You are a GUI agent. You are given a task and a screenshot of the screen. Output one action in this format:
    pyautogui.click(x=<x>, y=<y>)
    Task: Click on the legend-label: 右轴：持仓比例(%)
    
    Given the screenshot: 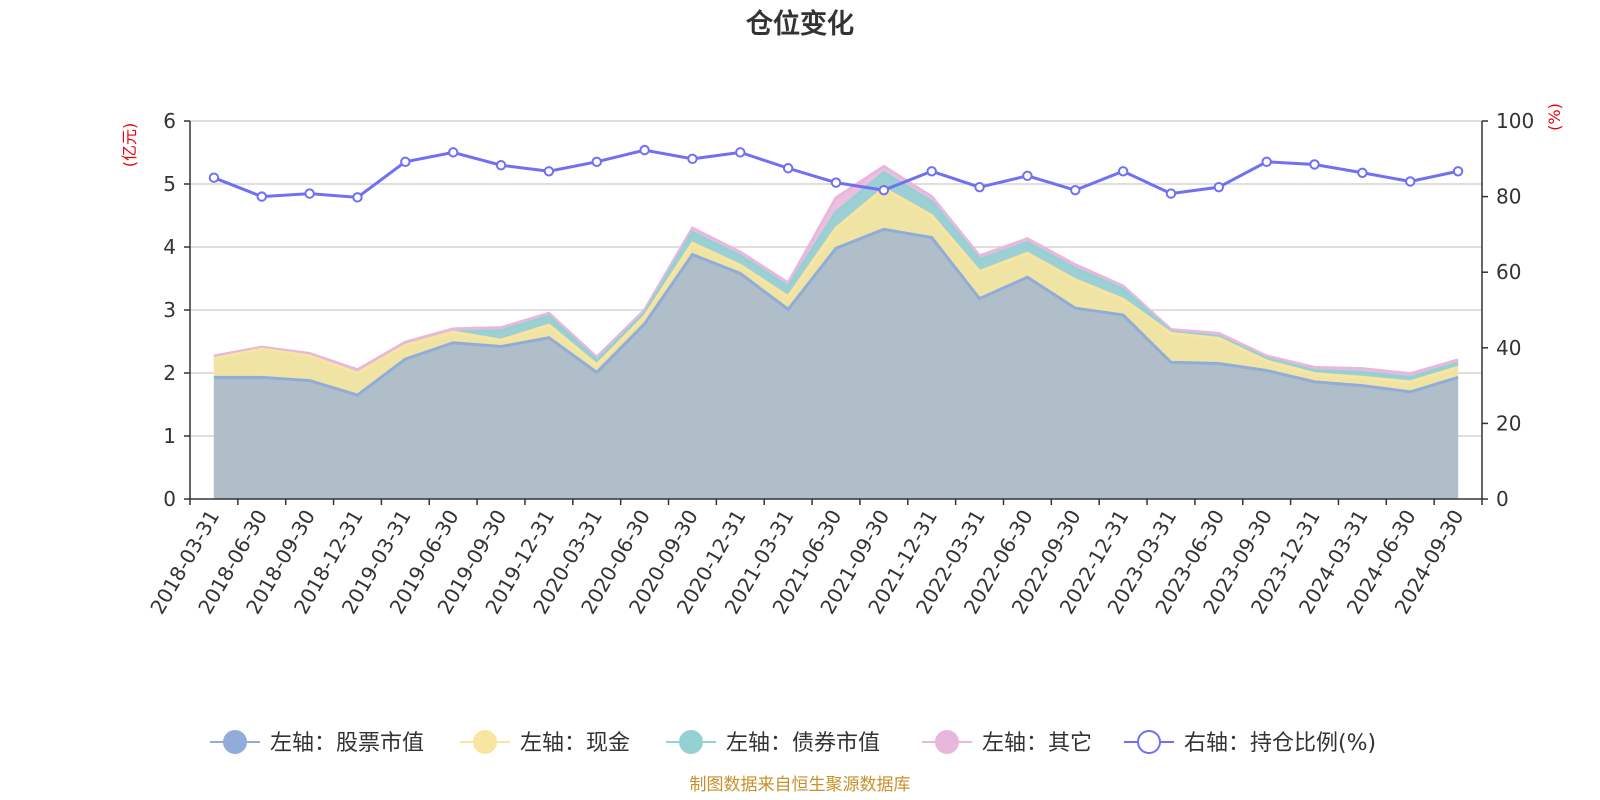 What is the action you would take?
    pyautogui.click(x=1280, y=743)
    